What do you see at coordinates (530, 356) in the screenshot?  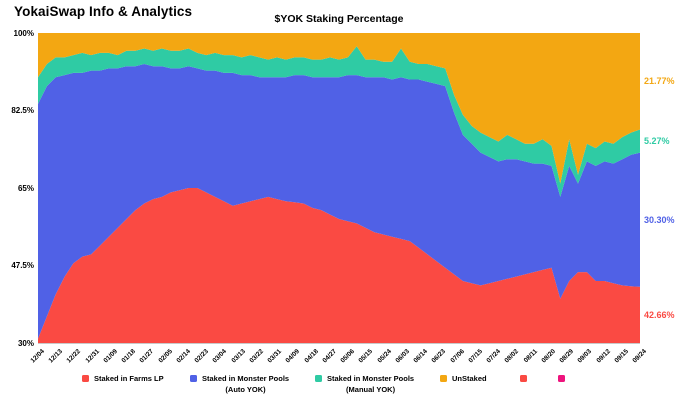 I see `x-tick-label: 08/11` at bounding box center [530, 356].